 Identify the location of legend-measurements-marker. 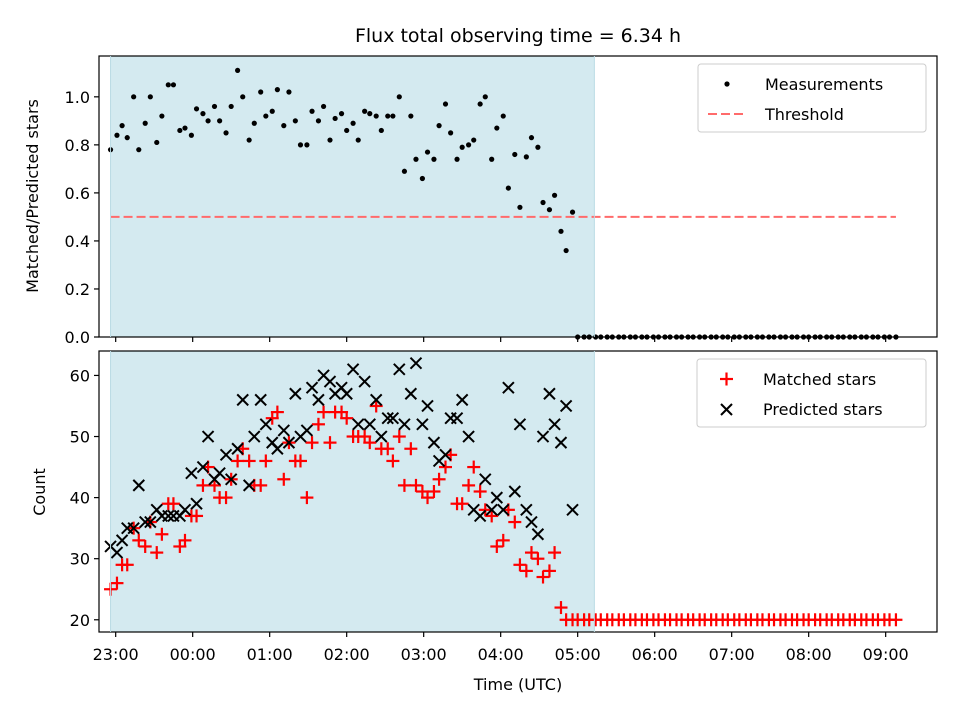
(727, 84).